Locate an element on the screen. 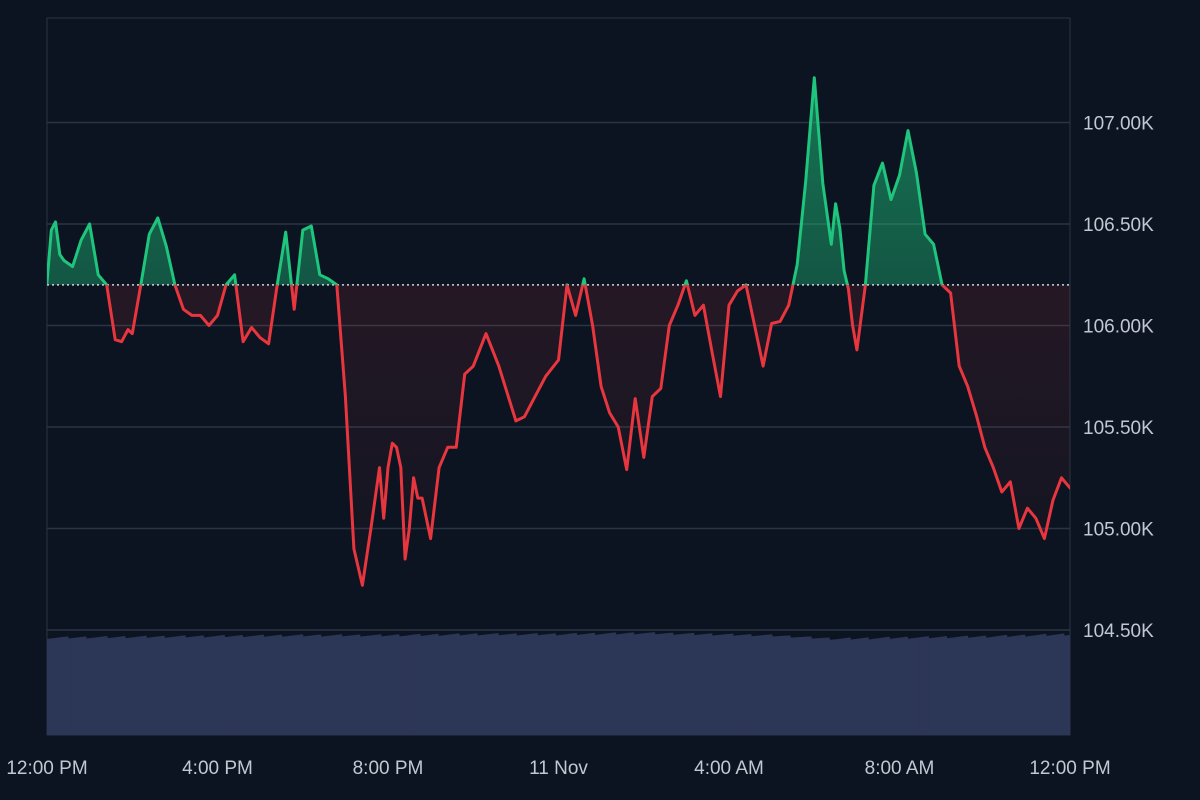 The width and height of the screenshot is (1200, 800). x-tick-label: 4:00 PM is located at coordinates (217, 768).